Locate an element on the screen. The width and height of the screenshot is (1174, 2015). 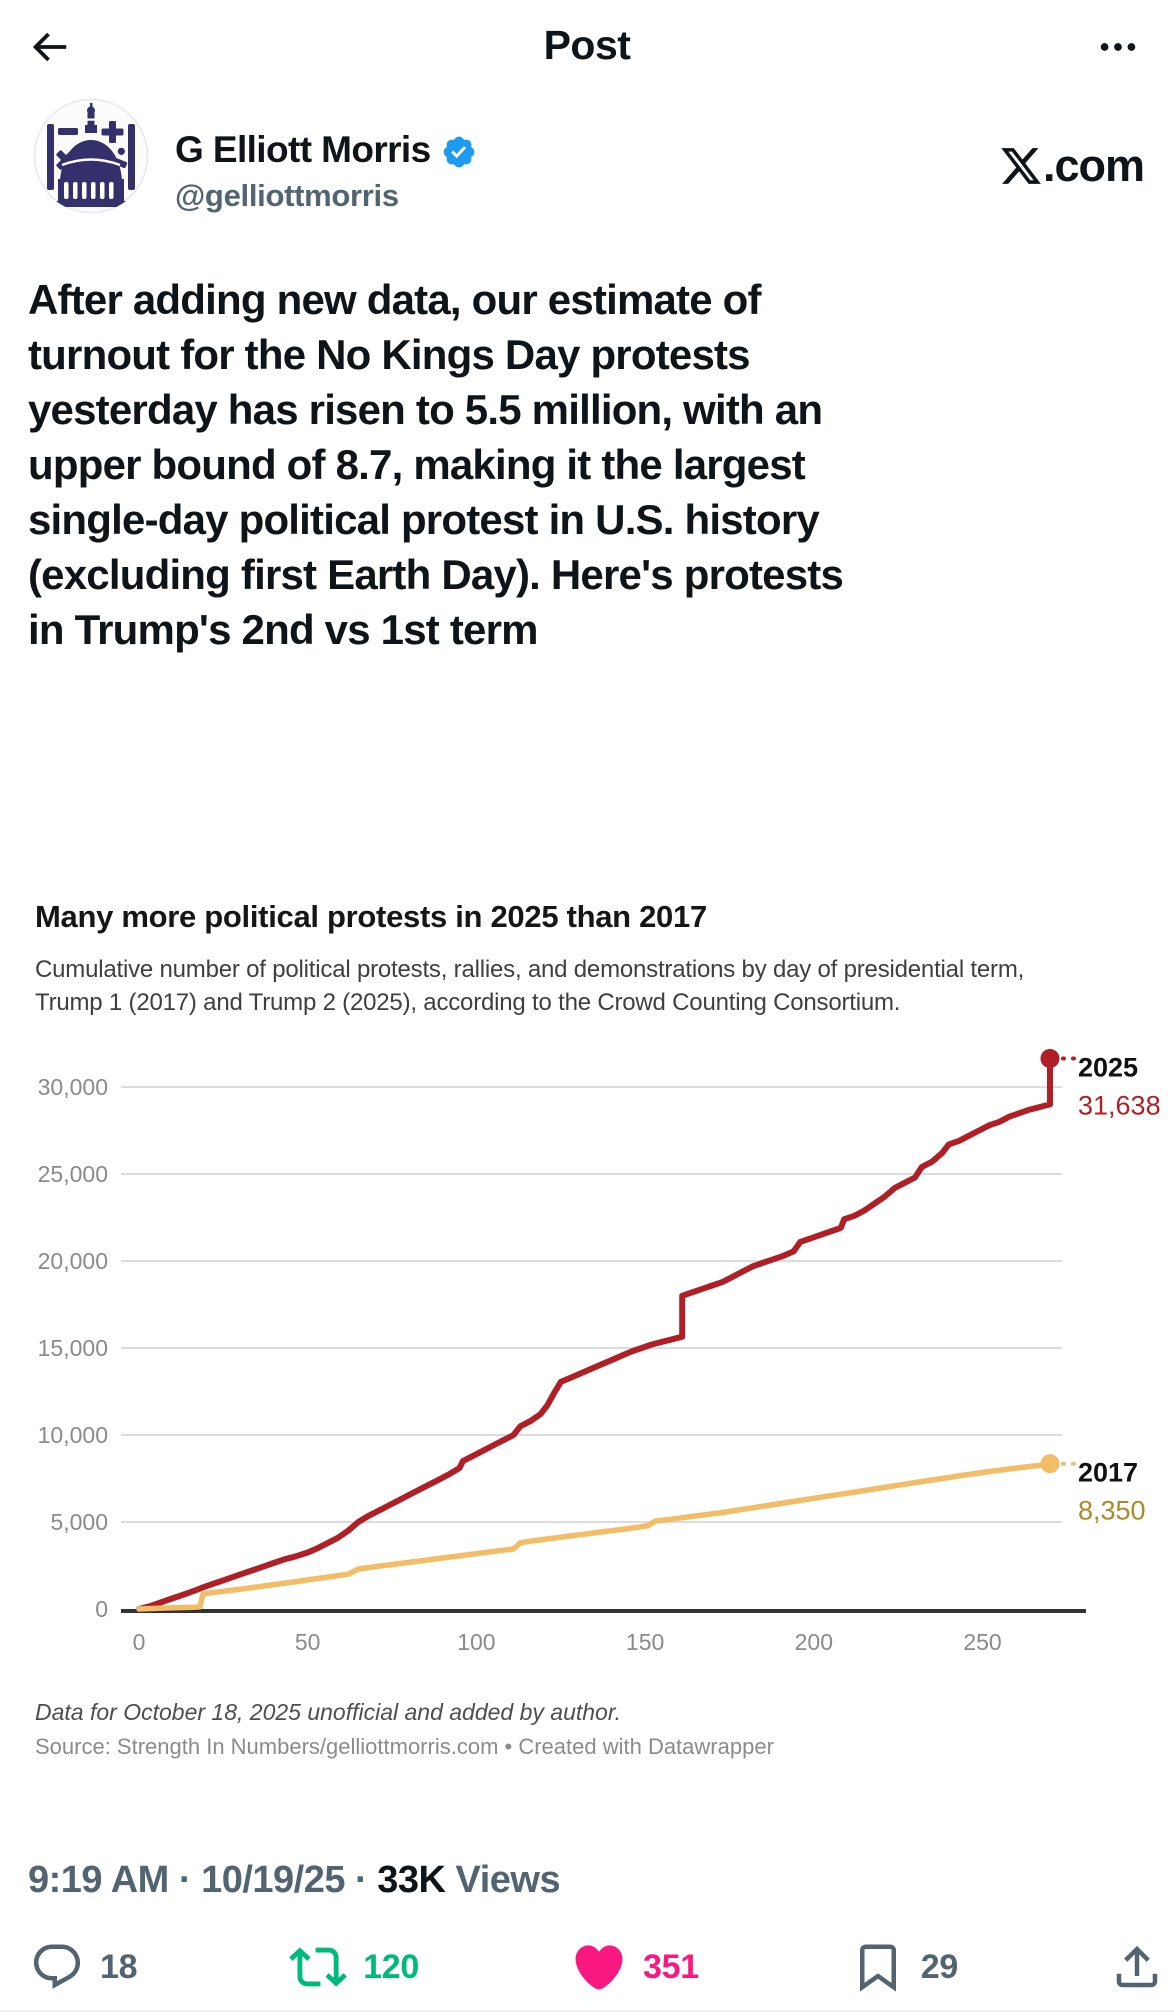
share-icon is located at coordinates (1137, 1966).